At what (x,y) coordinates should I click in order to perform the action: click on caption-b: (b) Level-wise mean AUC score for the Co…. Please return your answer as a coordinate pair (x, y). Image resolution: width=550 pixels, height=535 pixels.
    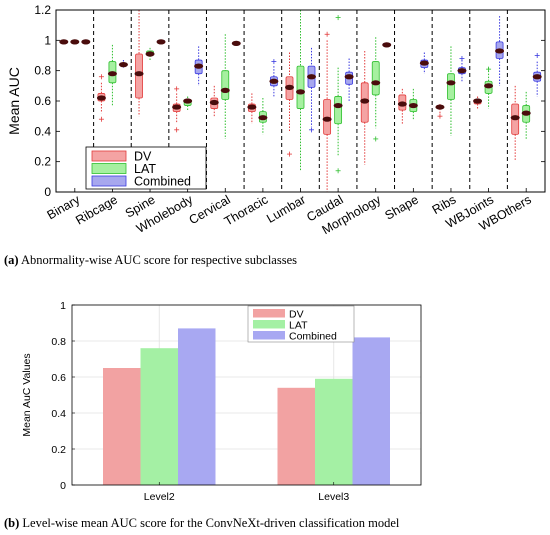
    Looking at the image, I should click on (201, 523).